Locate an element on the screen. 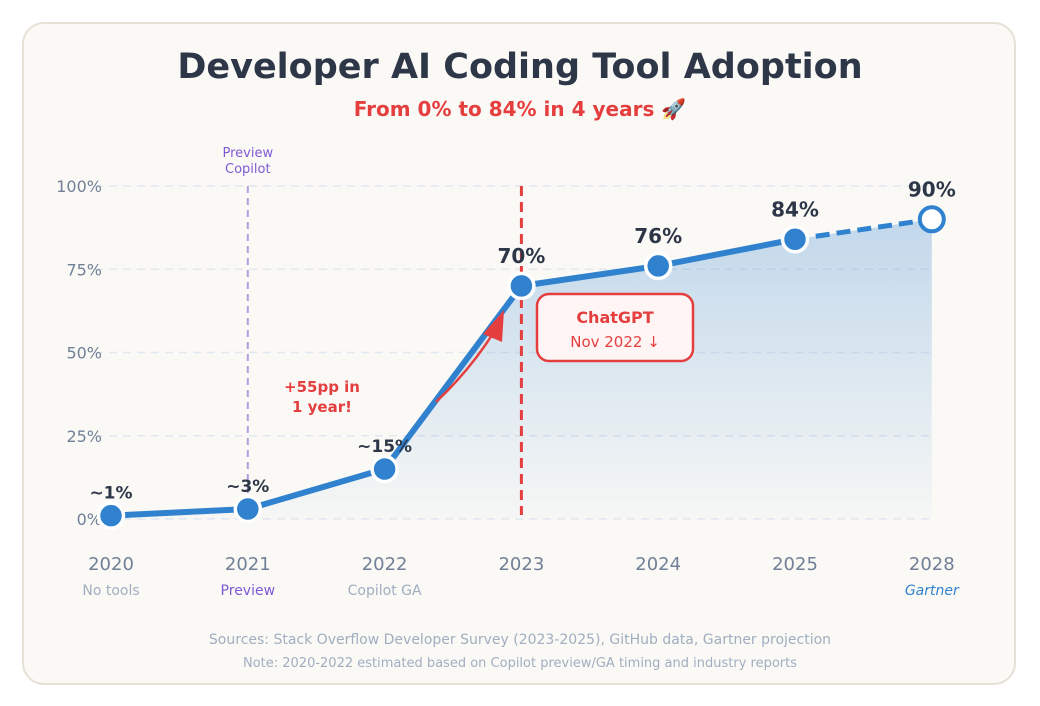  preview-label-2: Copilot is located at coordinates (248, 169).